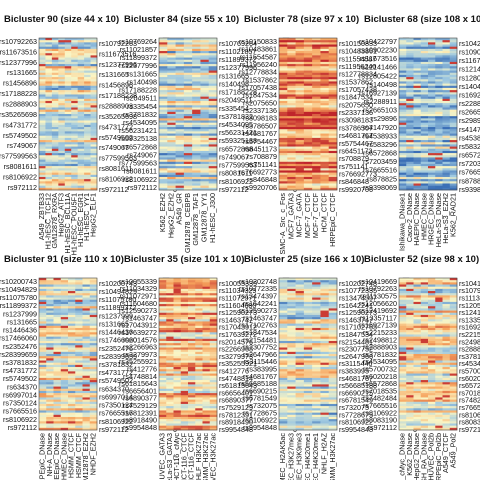  Describe the element at coordinates (324, 212) in the screenshot. I see `column-label: HCM_CTCF` at that location.